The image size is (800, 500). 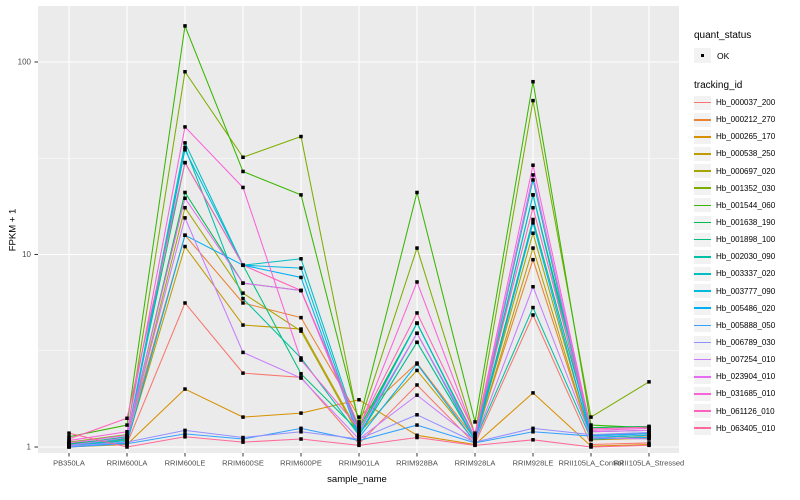 What do you see at coordinates (746, 291) in the screenshot?
I see `legend-entry-label: Hb_003777_090` at bounding box center [746, 291].